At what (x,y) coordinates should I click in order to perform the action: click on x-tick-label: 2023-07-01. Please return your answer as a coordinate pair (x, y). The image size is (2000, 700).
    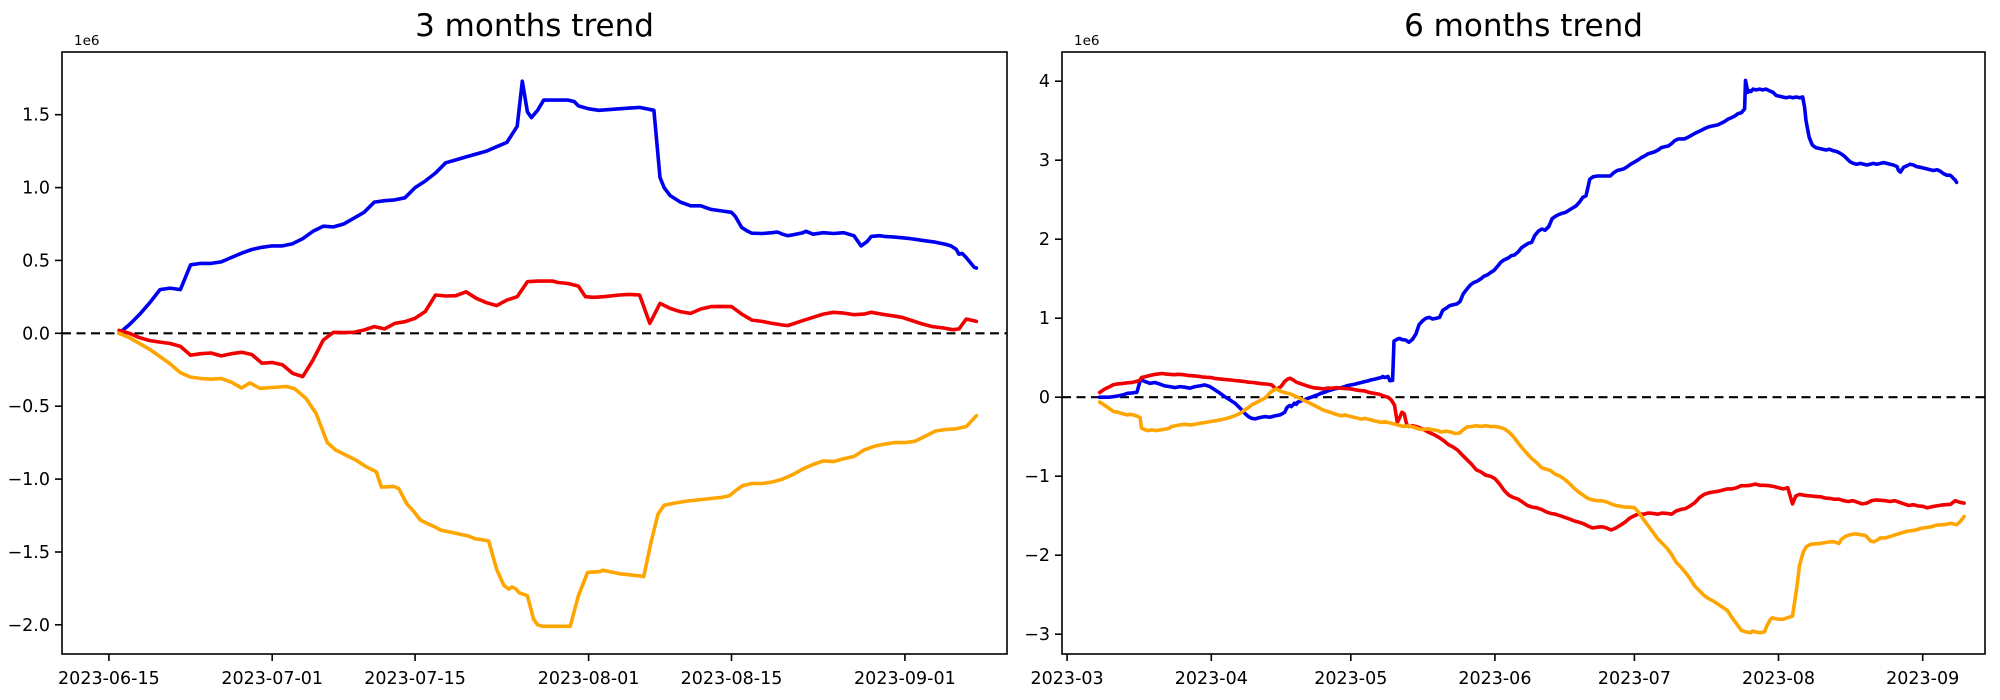
    Looking at the image, I should click on (272, 679).